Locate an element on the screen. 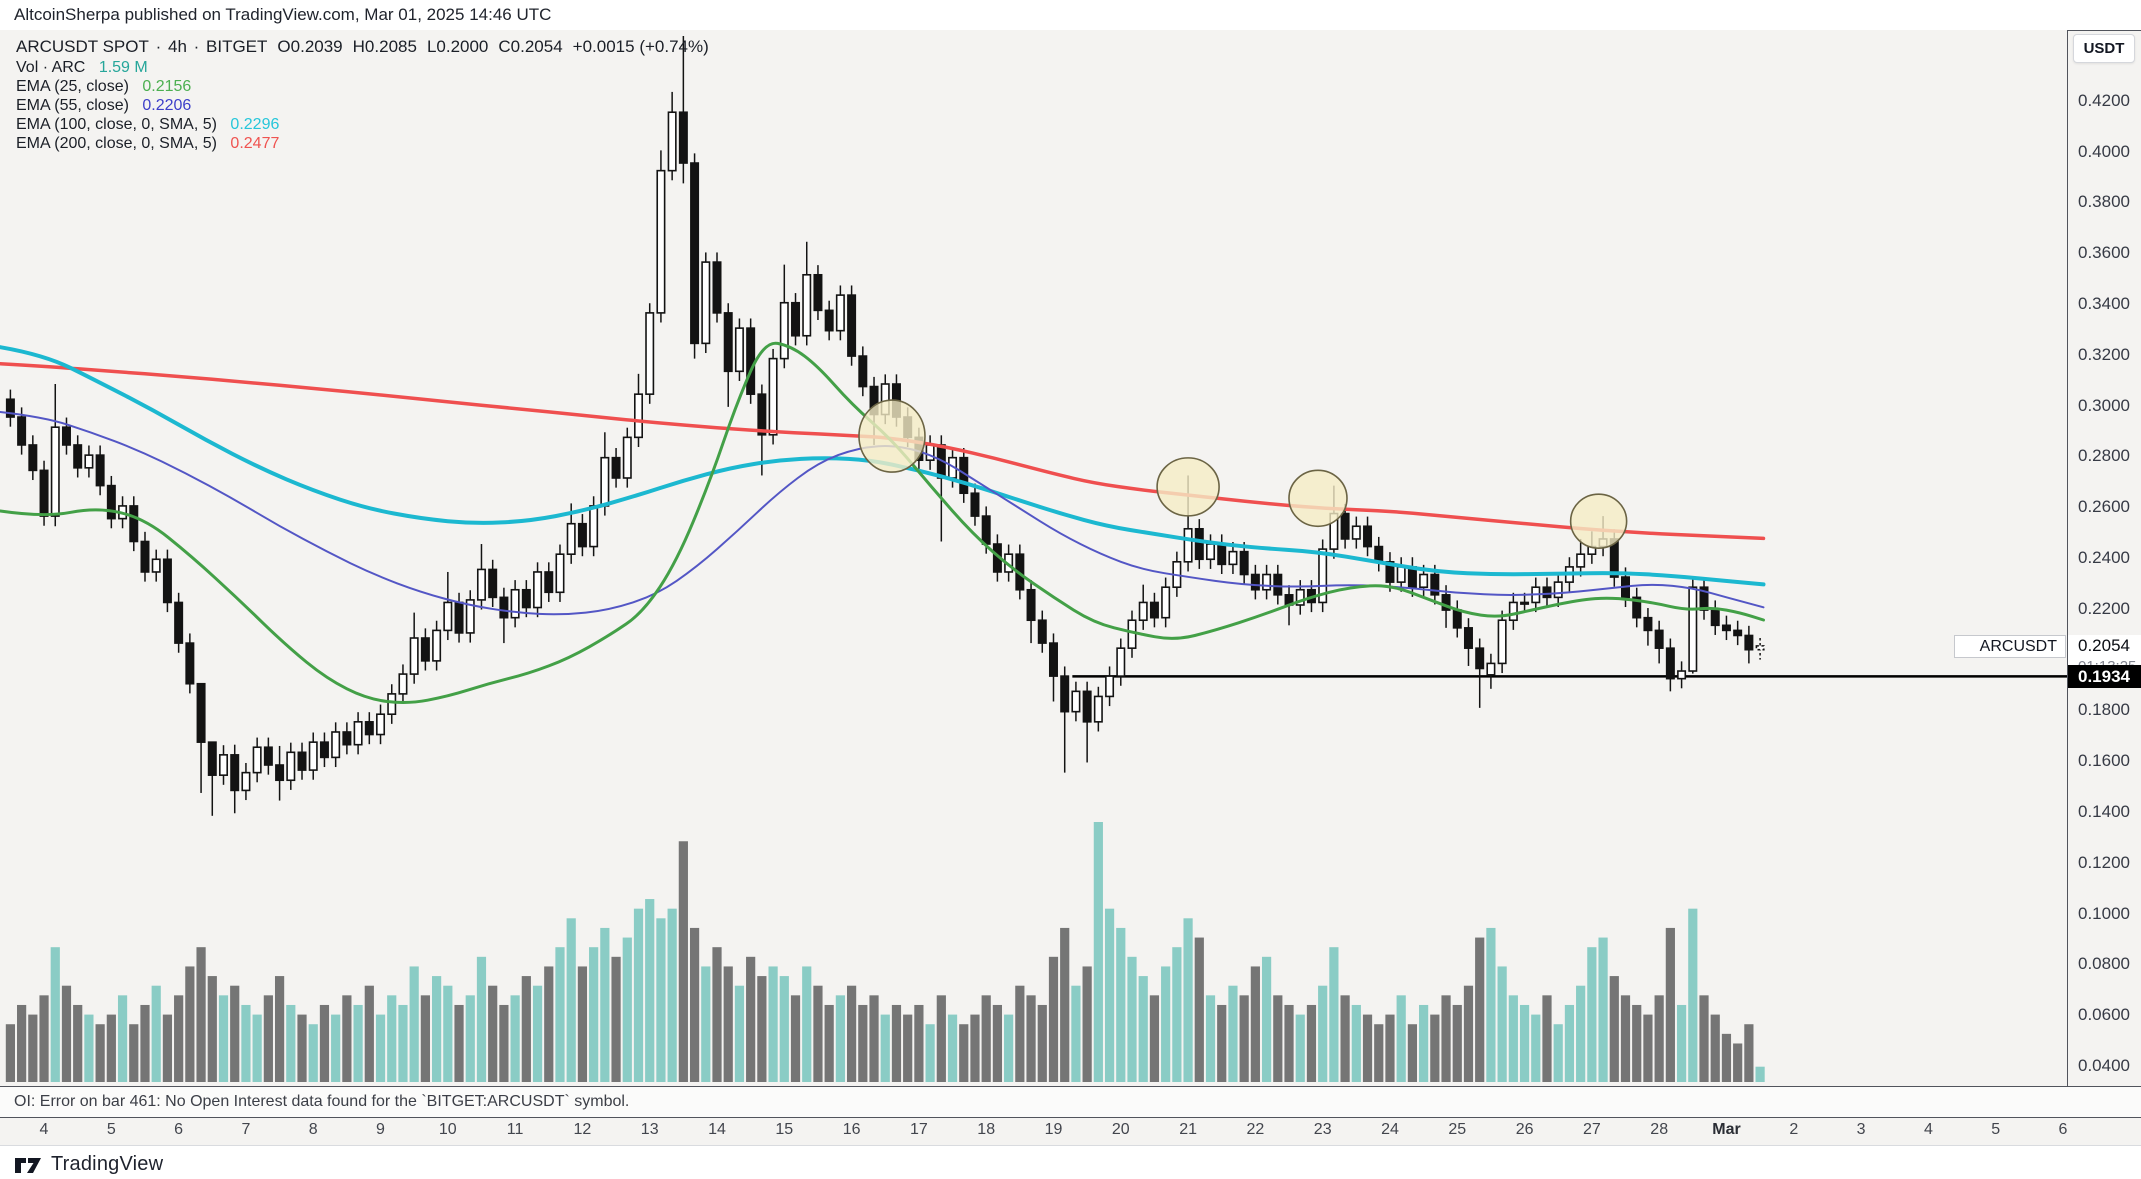 The width and height of the screenshot is (2141, 1179). ohlc-close: C0.2054 is located at coordinates (530, 46).